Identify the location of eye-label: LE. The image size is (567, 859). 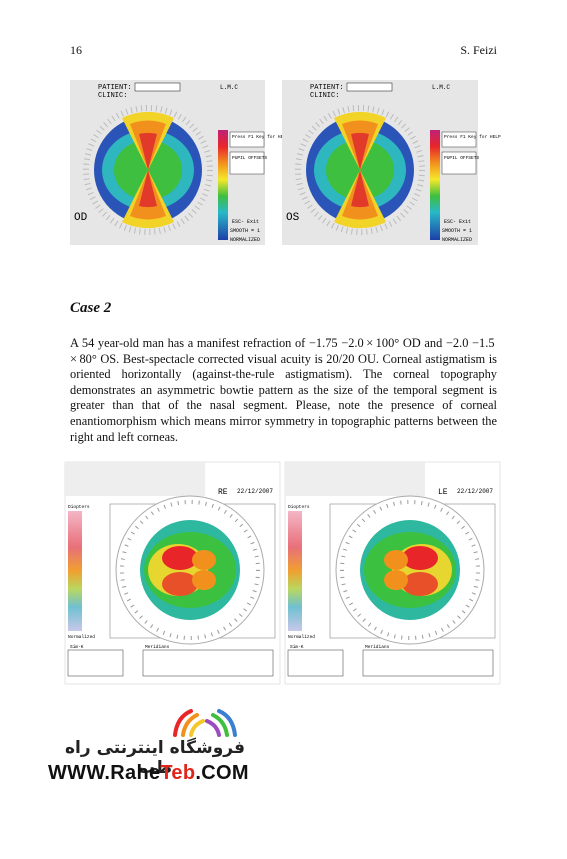
(443, 492).